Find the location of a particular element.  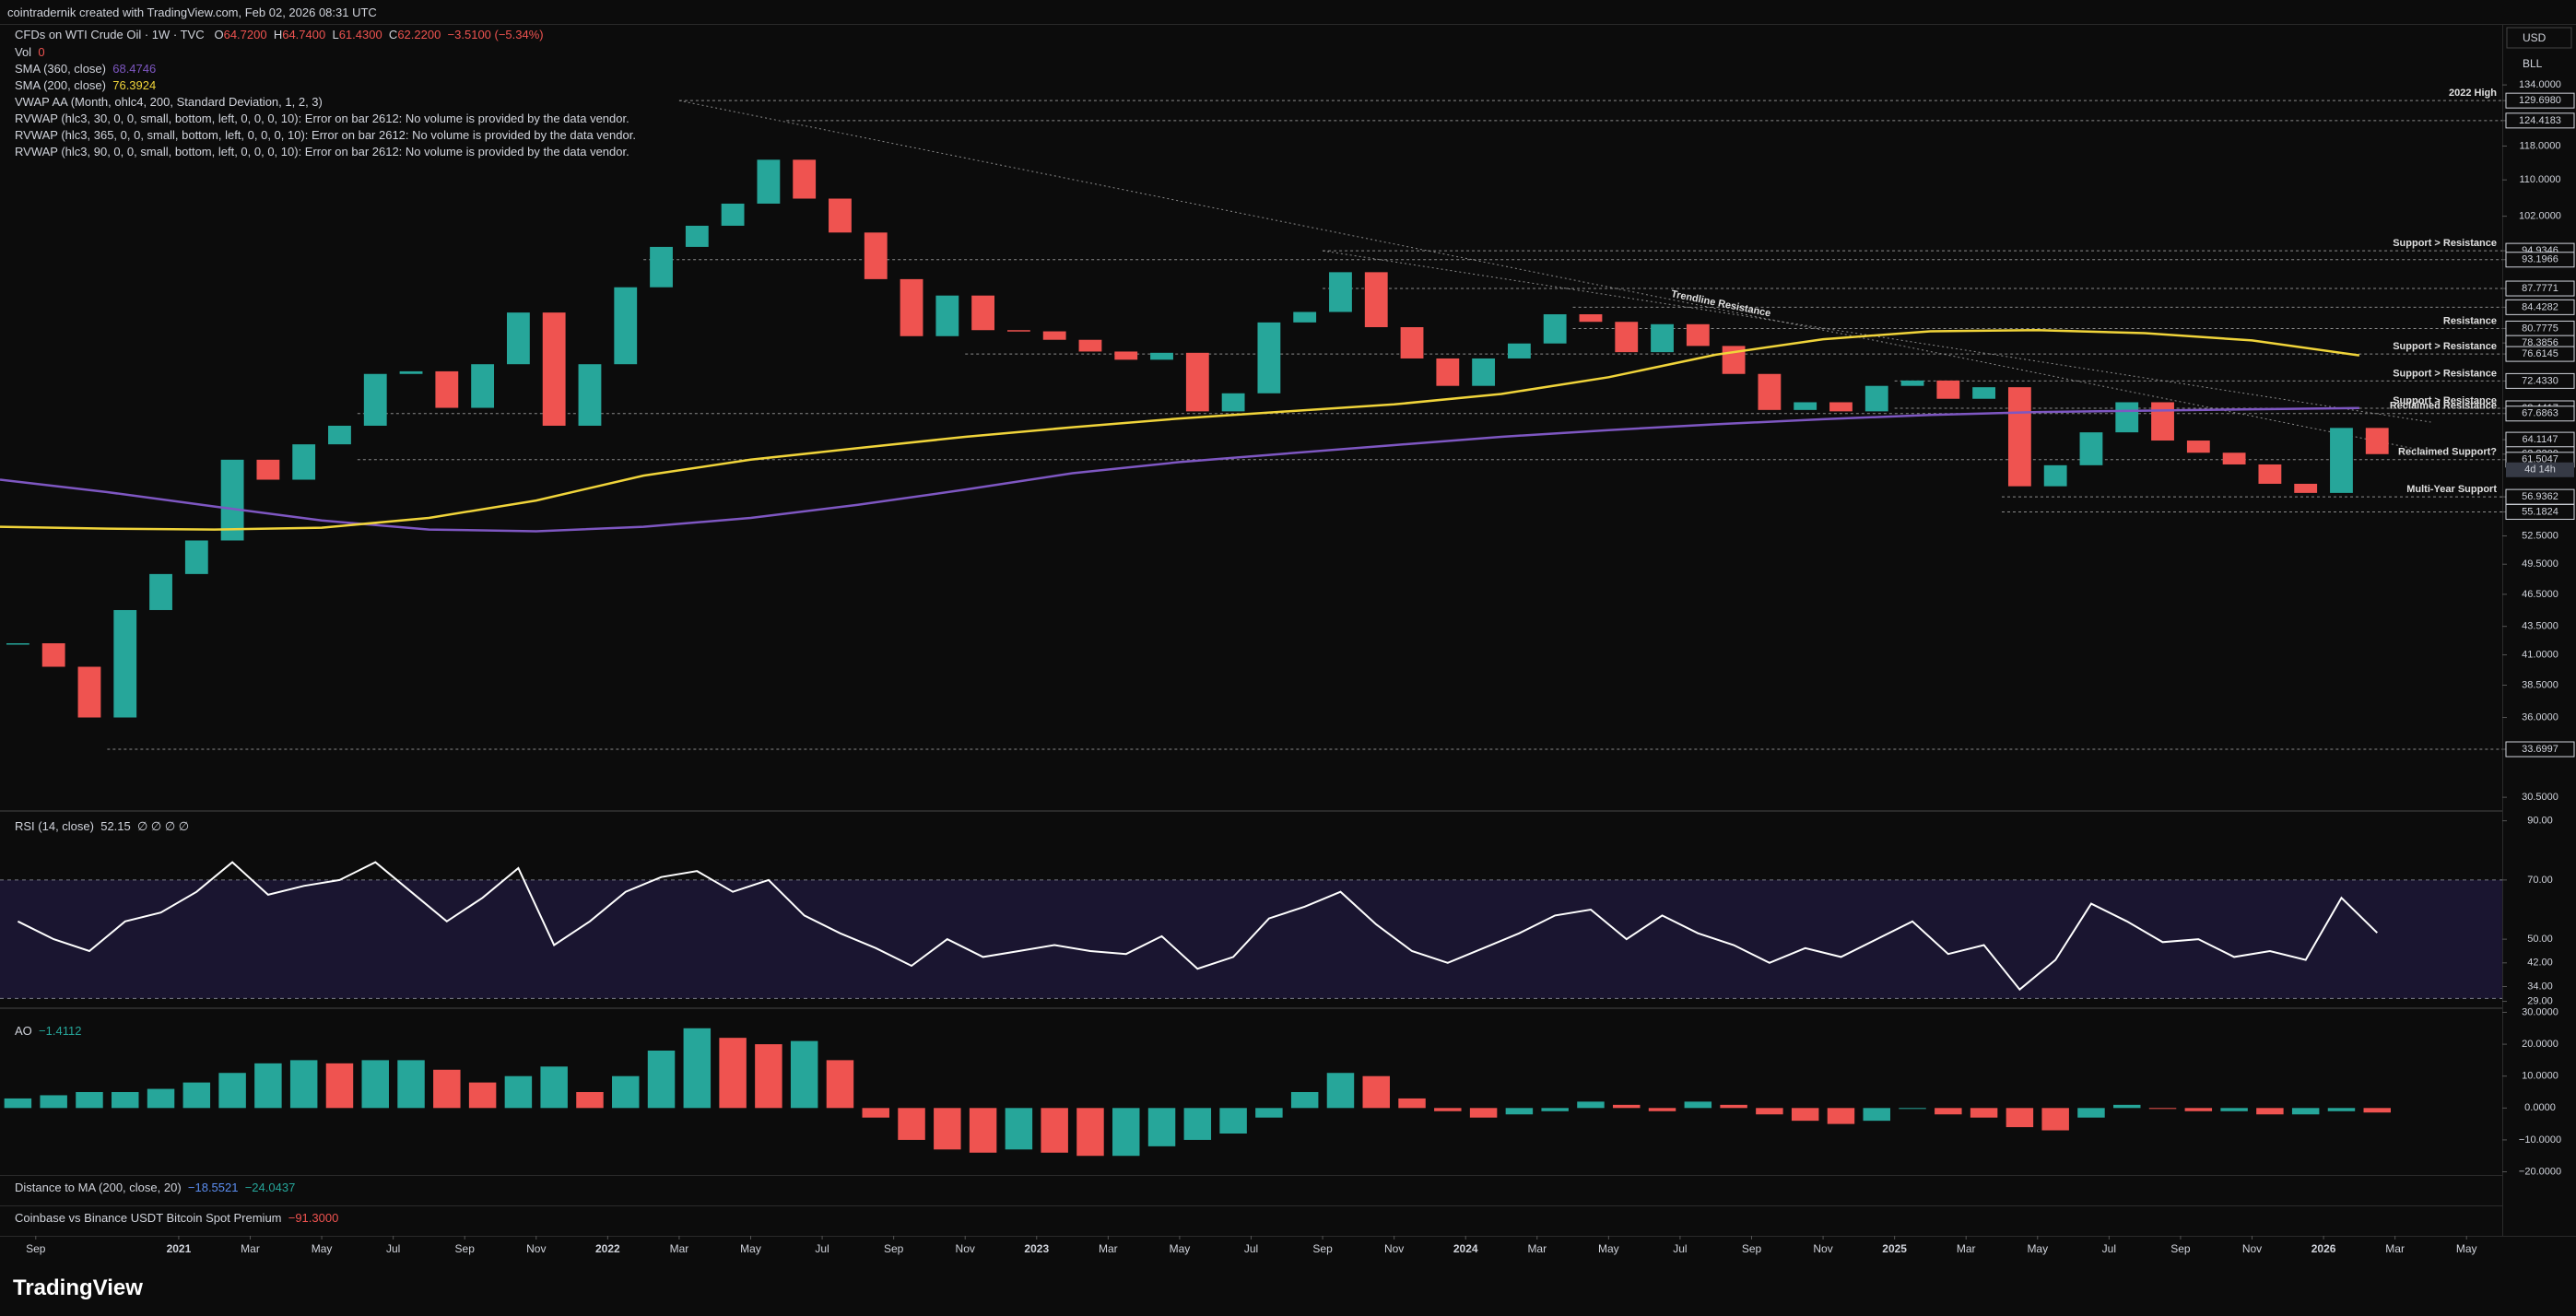

currency-box is located at coordinates (2539, 38).